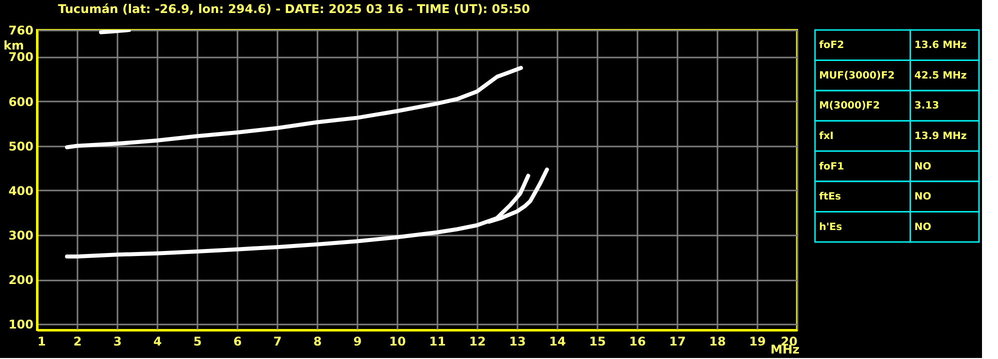 This screenshot has height=359, width=998. Describe the element at coordinates (830, 227) in the screenshot. I see `text: h'Es` at that location.